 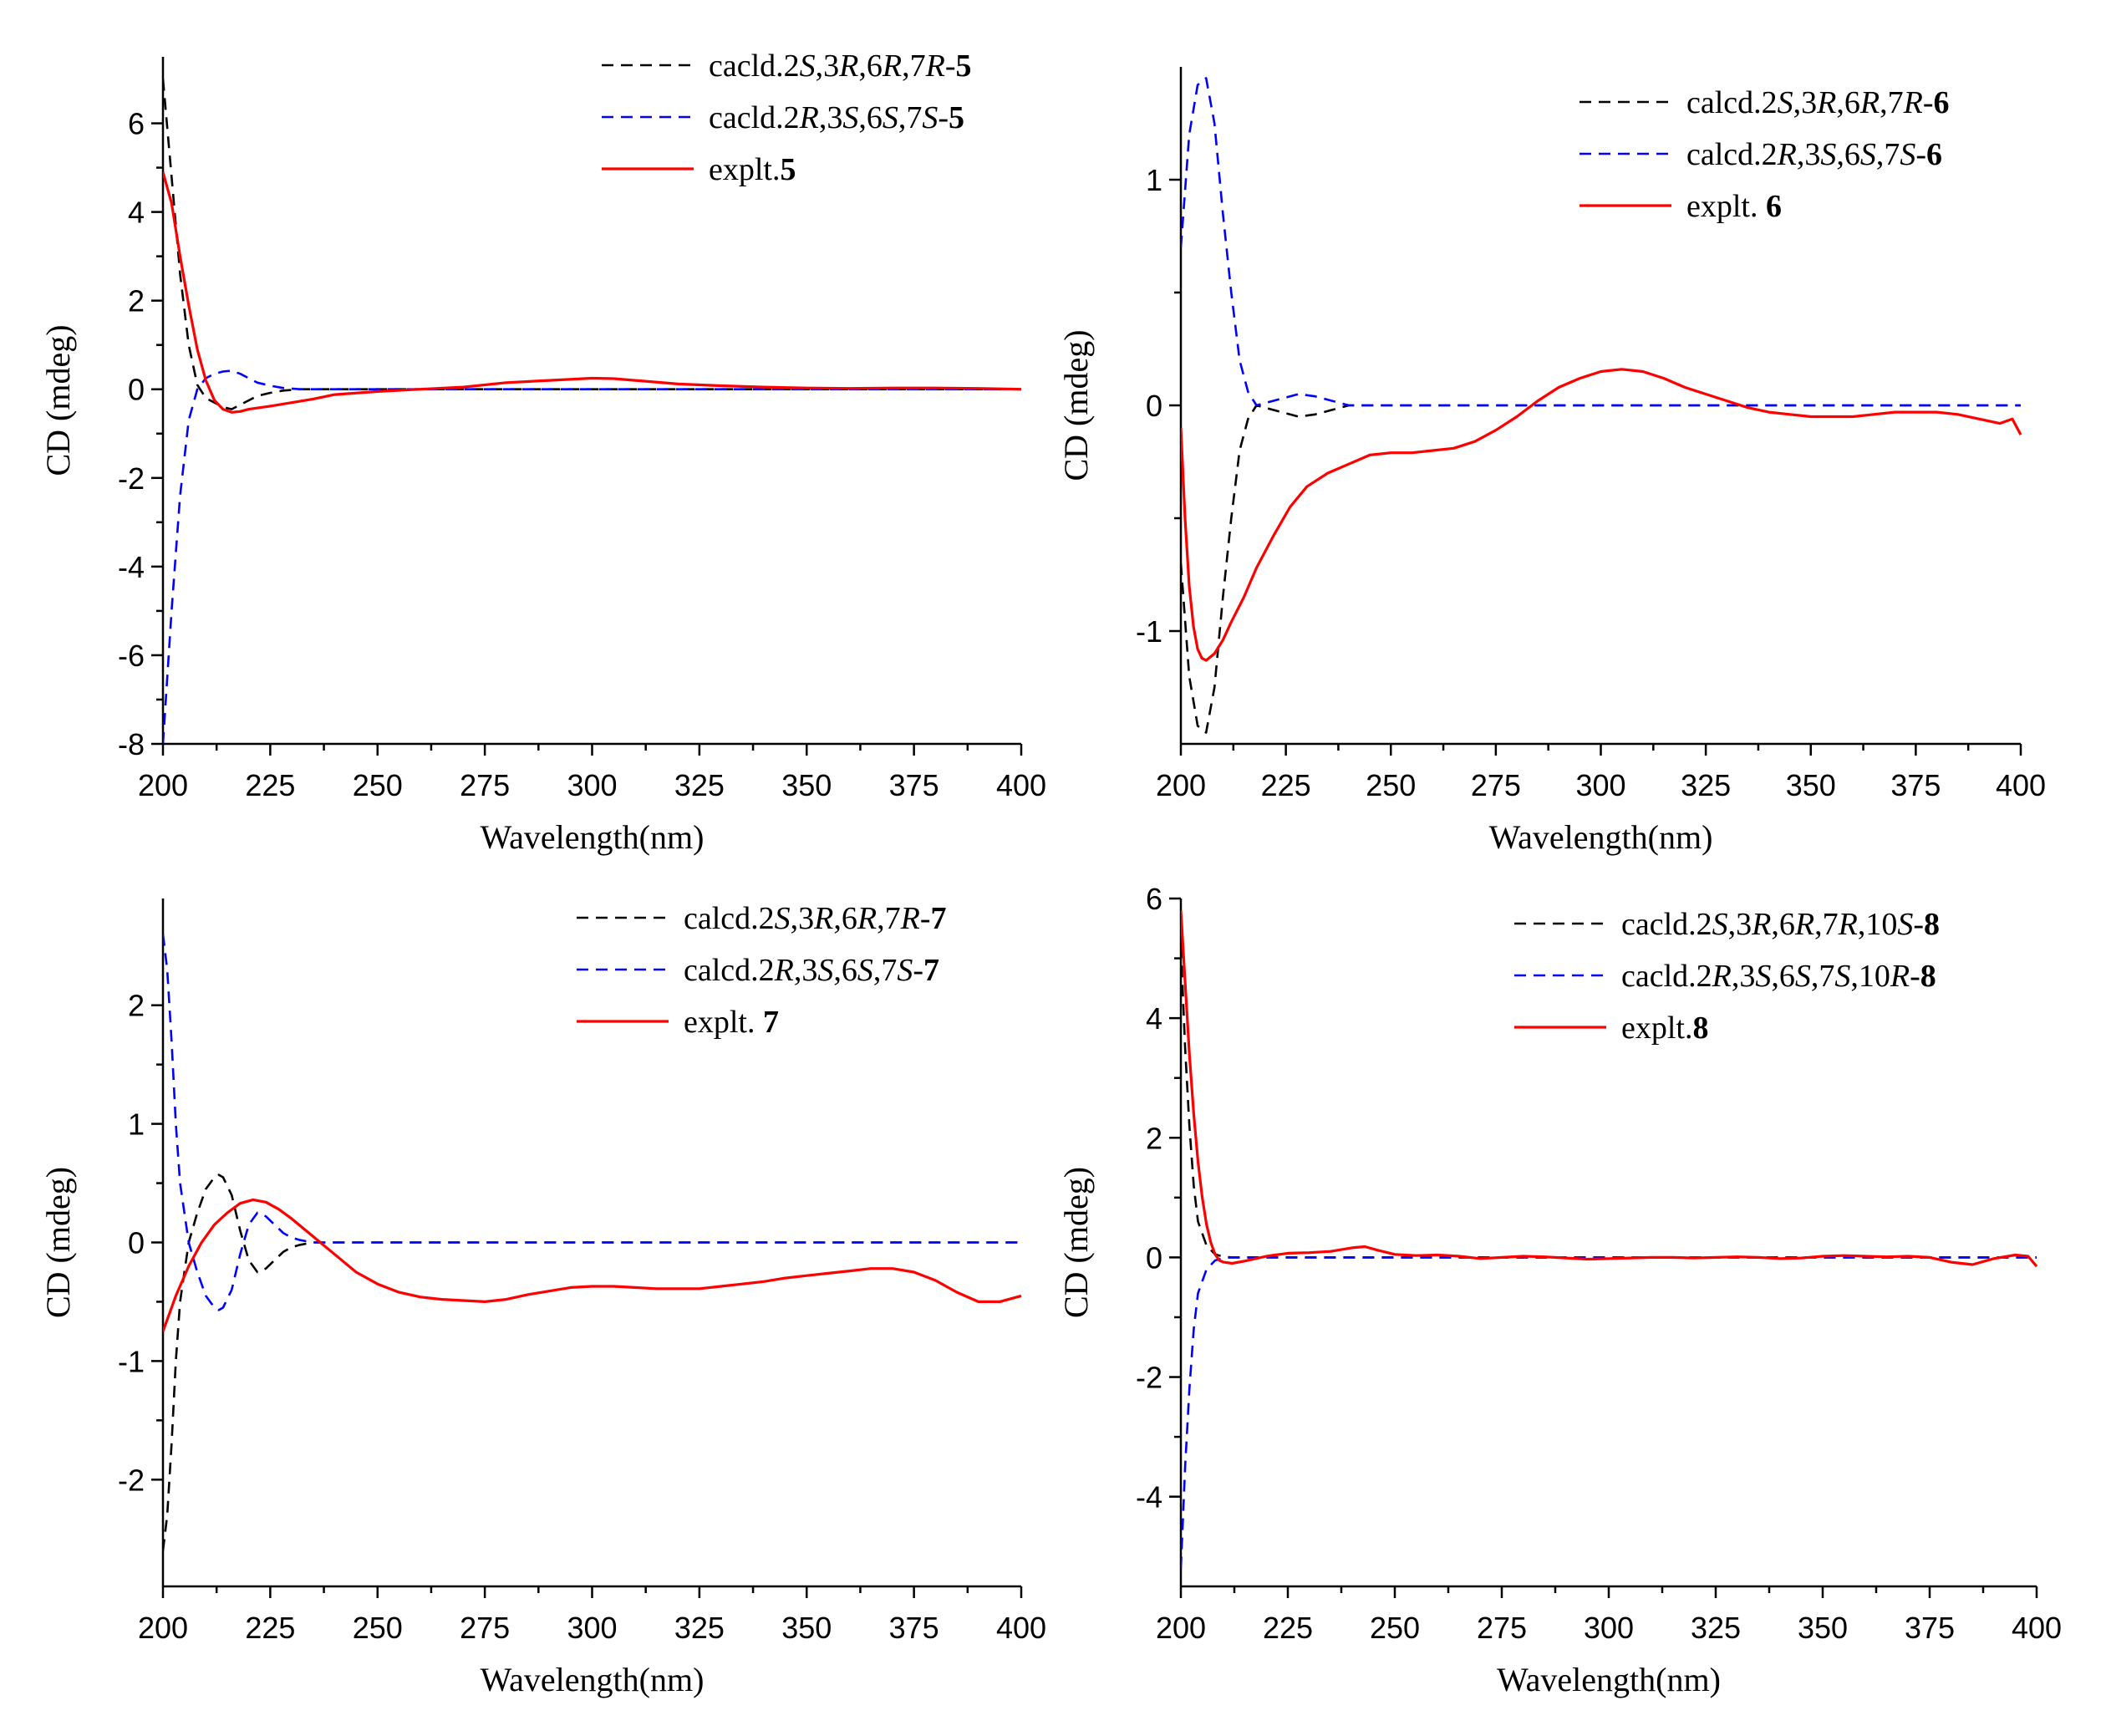 What do you see at coordinates (836, 117) in the screenshot?
I see `legend-label-2: cacld.2R,3S,6S,7S-5` at bounding box center [836, 117].